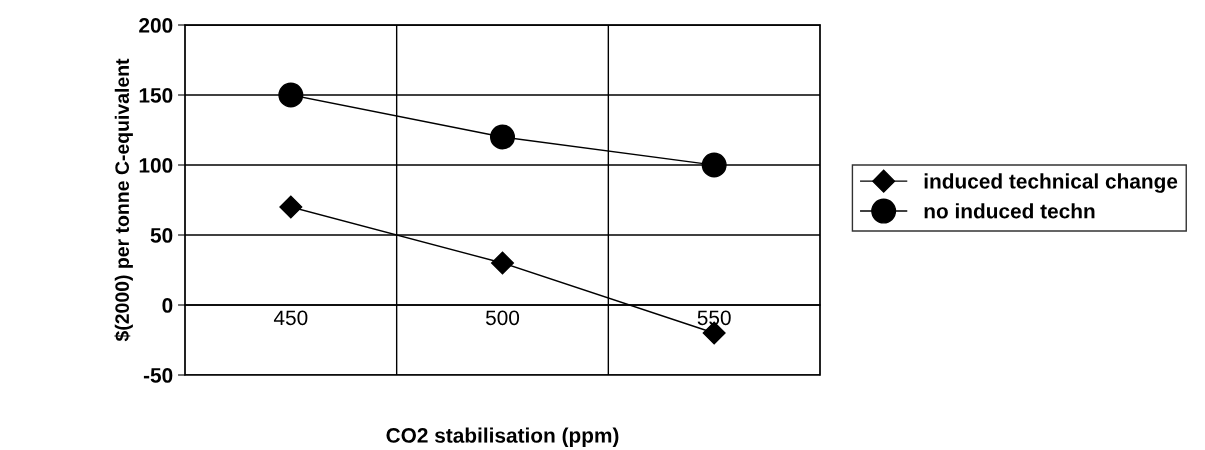 The height and width of the screenshot is (450, 1205). Describe the element at coordinates (156, 165) in the screenshot. I see `y-tick-label: 100` at that location.